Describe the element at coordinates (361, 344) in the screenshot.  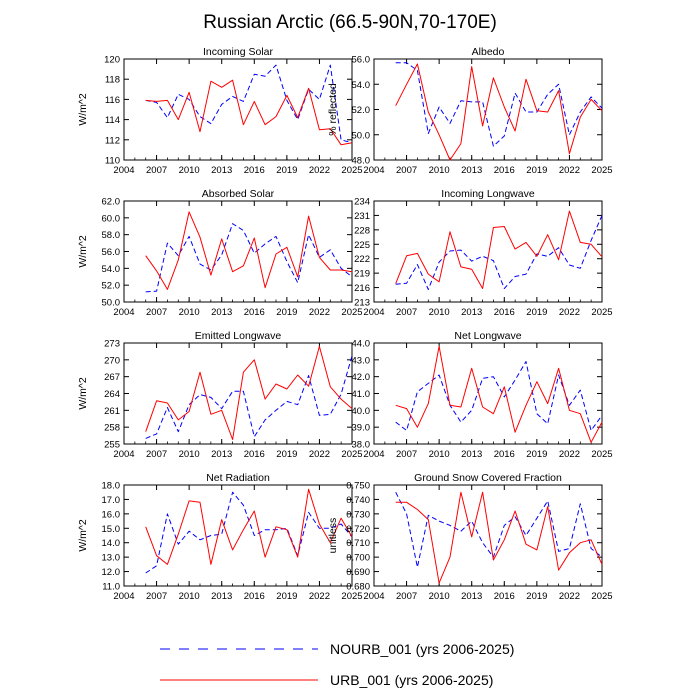
I see `y-tick-label: 44.0` at that location.